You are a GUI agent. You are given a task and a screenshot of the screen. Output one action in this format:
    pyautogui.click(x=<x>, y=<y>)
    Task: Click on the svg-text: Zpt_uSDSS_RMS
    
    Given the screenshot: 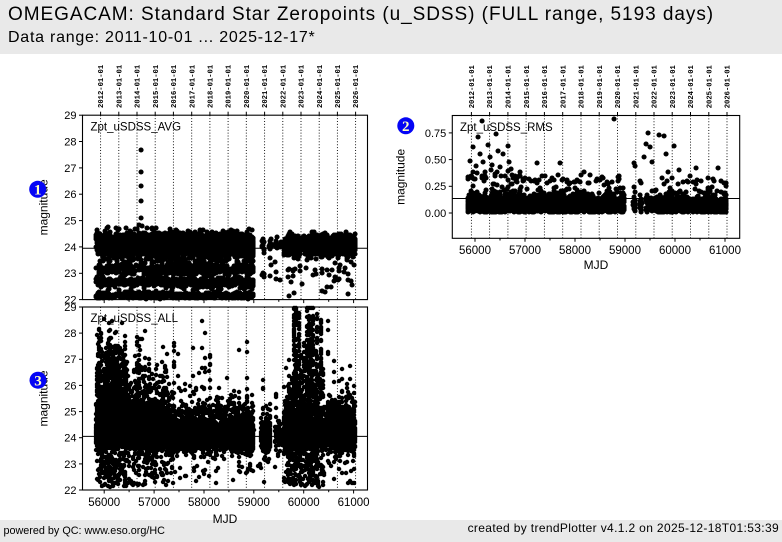 What is the action you would take?
    pyautogui.click(x=506, y=128)
    